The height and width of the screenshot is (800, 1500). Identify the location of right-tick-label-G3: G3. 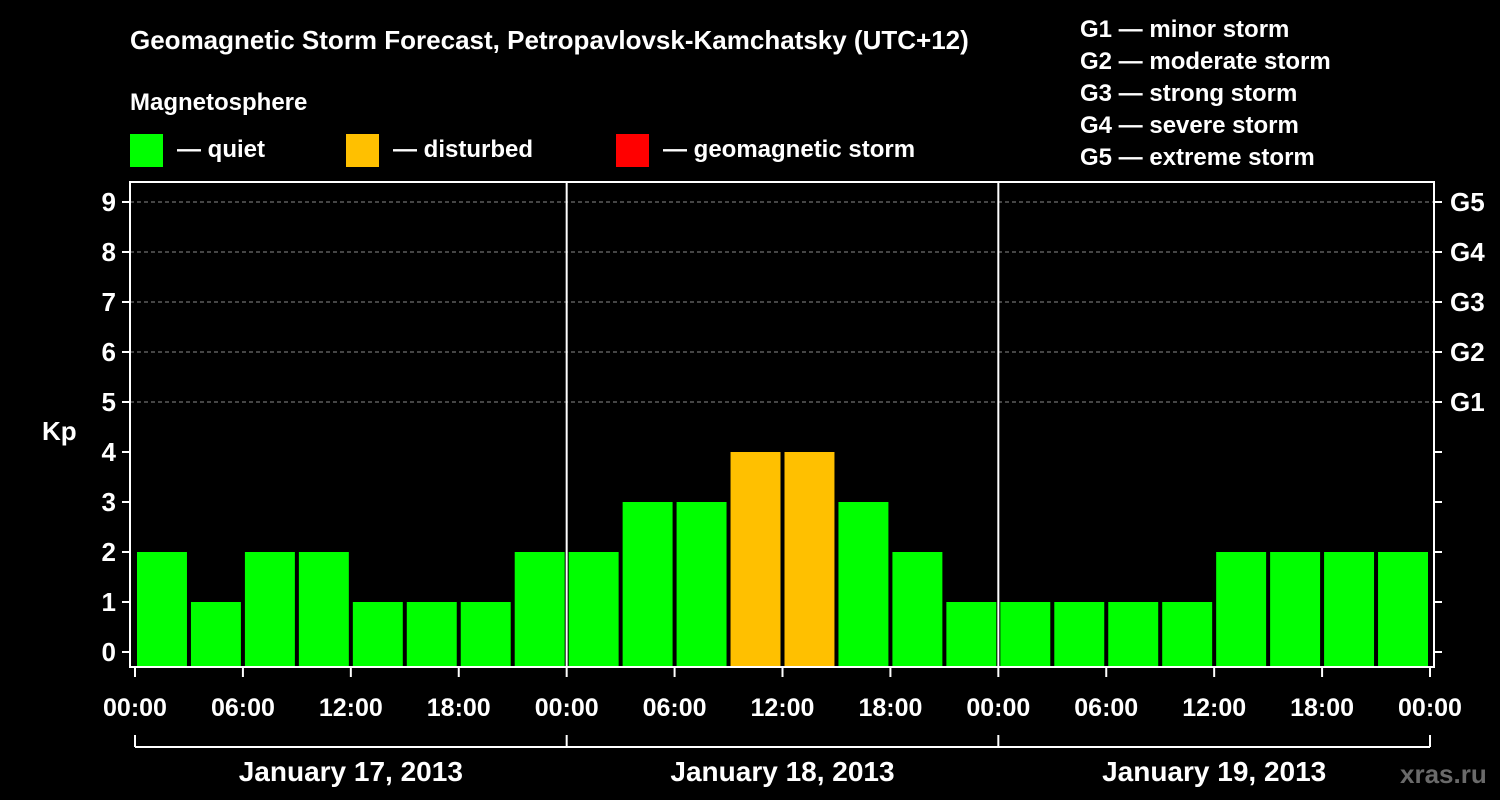
(1467, 302).